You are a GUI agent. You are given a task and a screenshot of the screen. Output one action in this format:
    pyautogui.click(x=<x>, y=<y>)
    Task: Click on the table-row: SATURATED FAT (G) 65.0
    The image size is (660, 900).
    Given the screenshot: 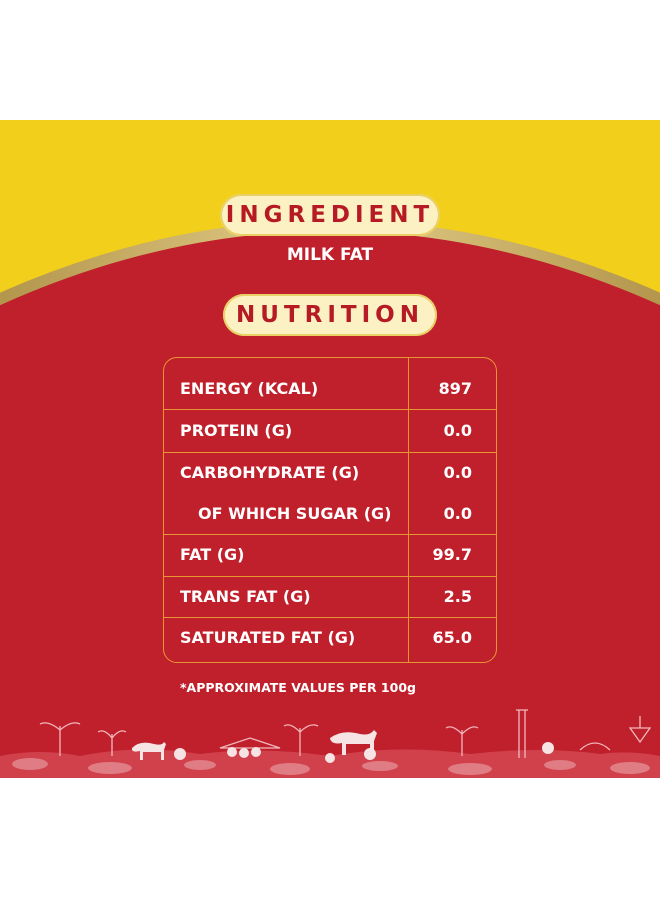 What is the action you would take?
    pyautogui.click(x=330, y=637)
    